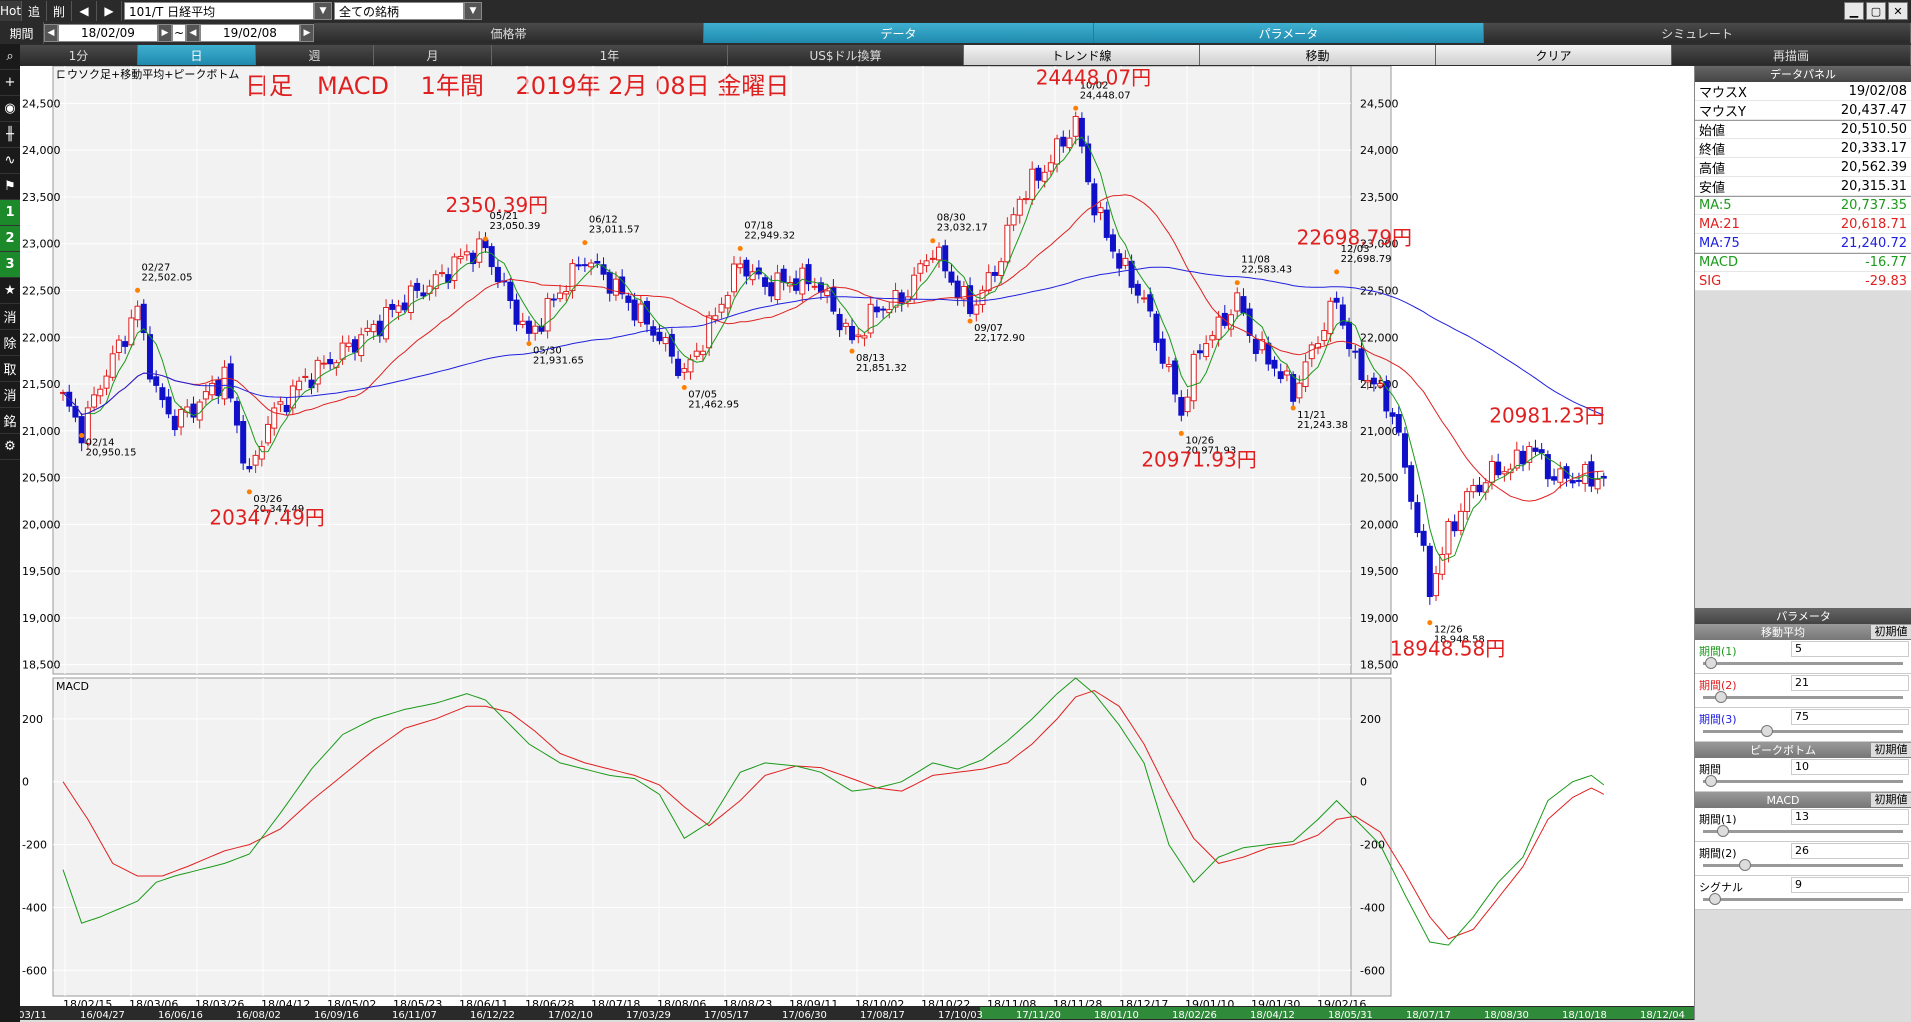 This screenshot has width=1911, height=1022. Describe the element at coordinates (10, 239) in the screenshot. I see `sidebar-item-7: 2` at that location.